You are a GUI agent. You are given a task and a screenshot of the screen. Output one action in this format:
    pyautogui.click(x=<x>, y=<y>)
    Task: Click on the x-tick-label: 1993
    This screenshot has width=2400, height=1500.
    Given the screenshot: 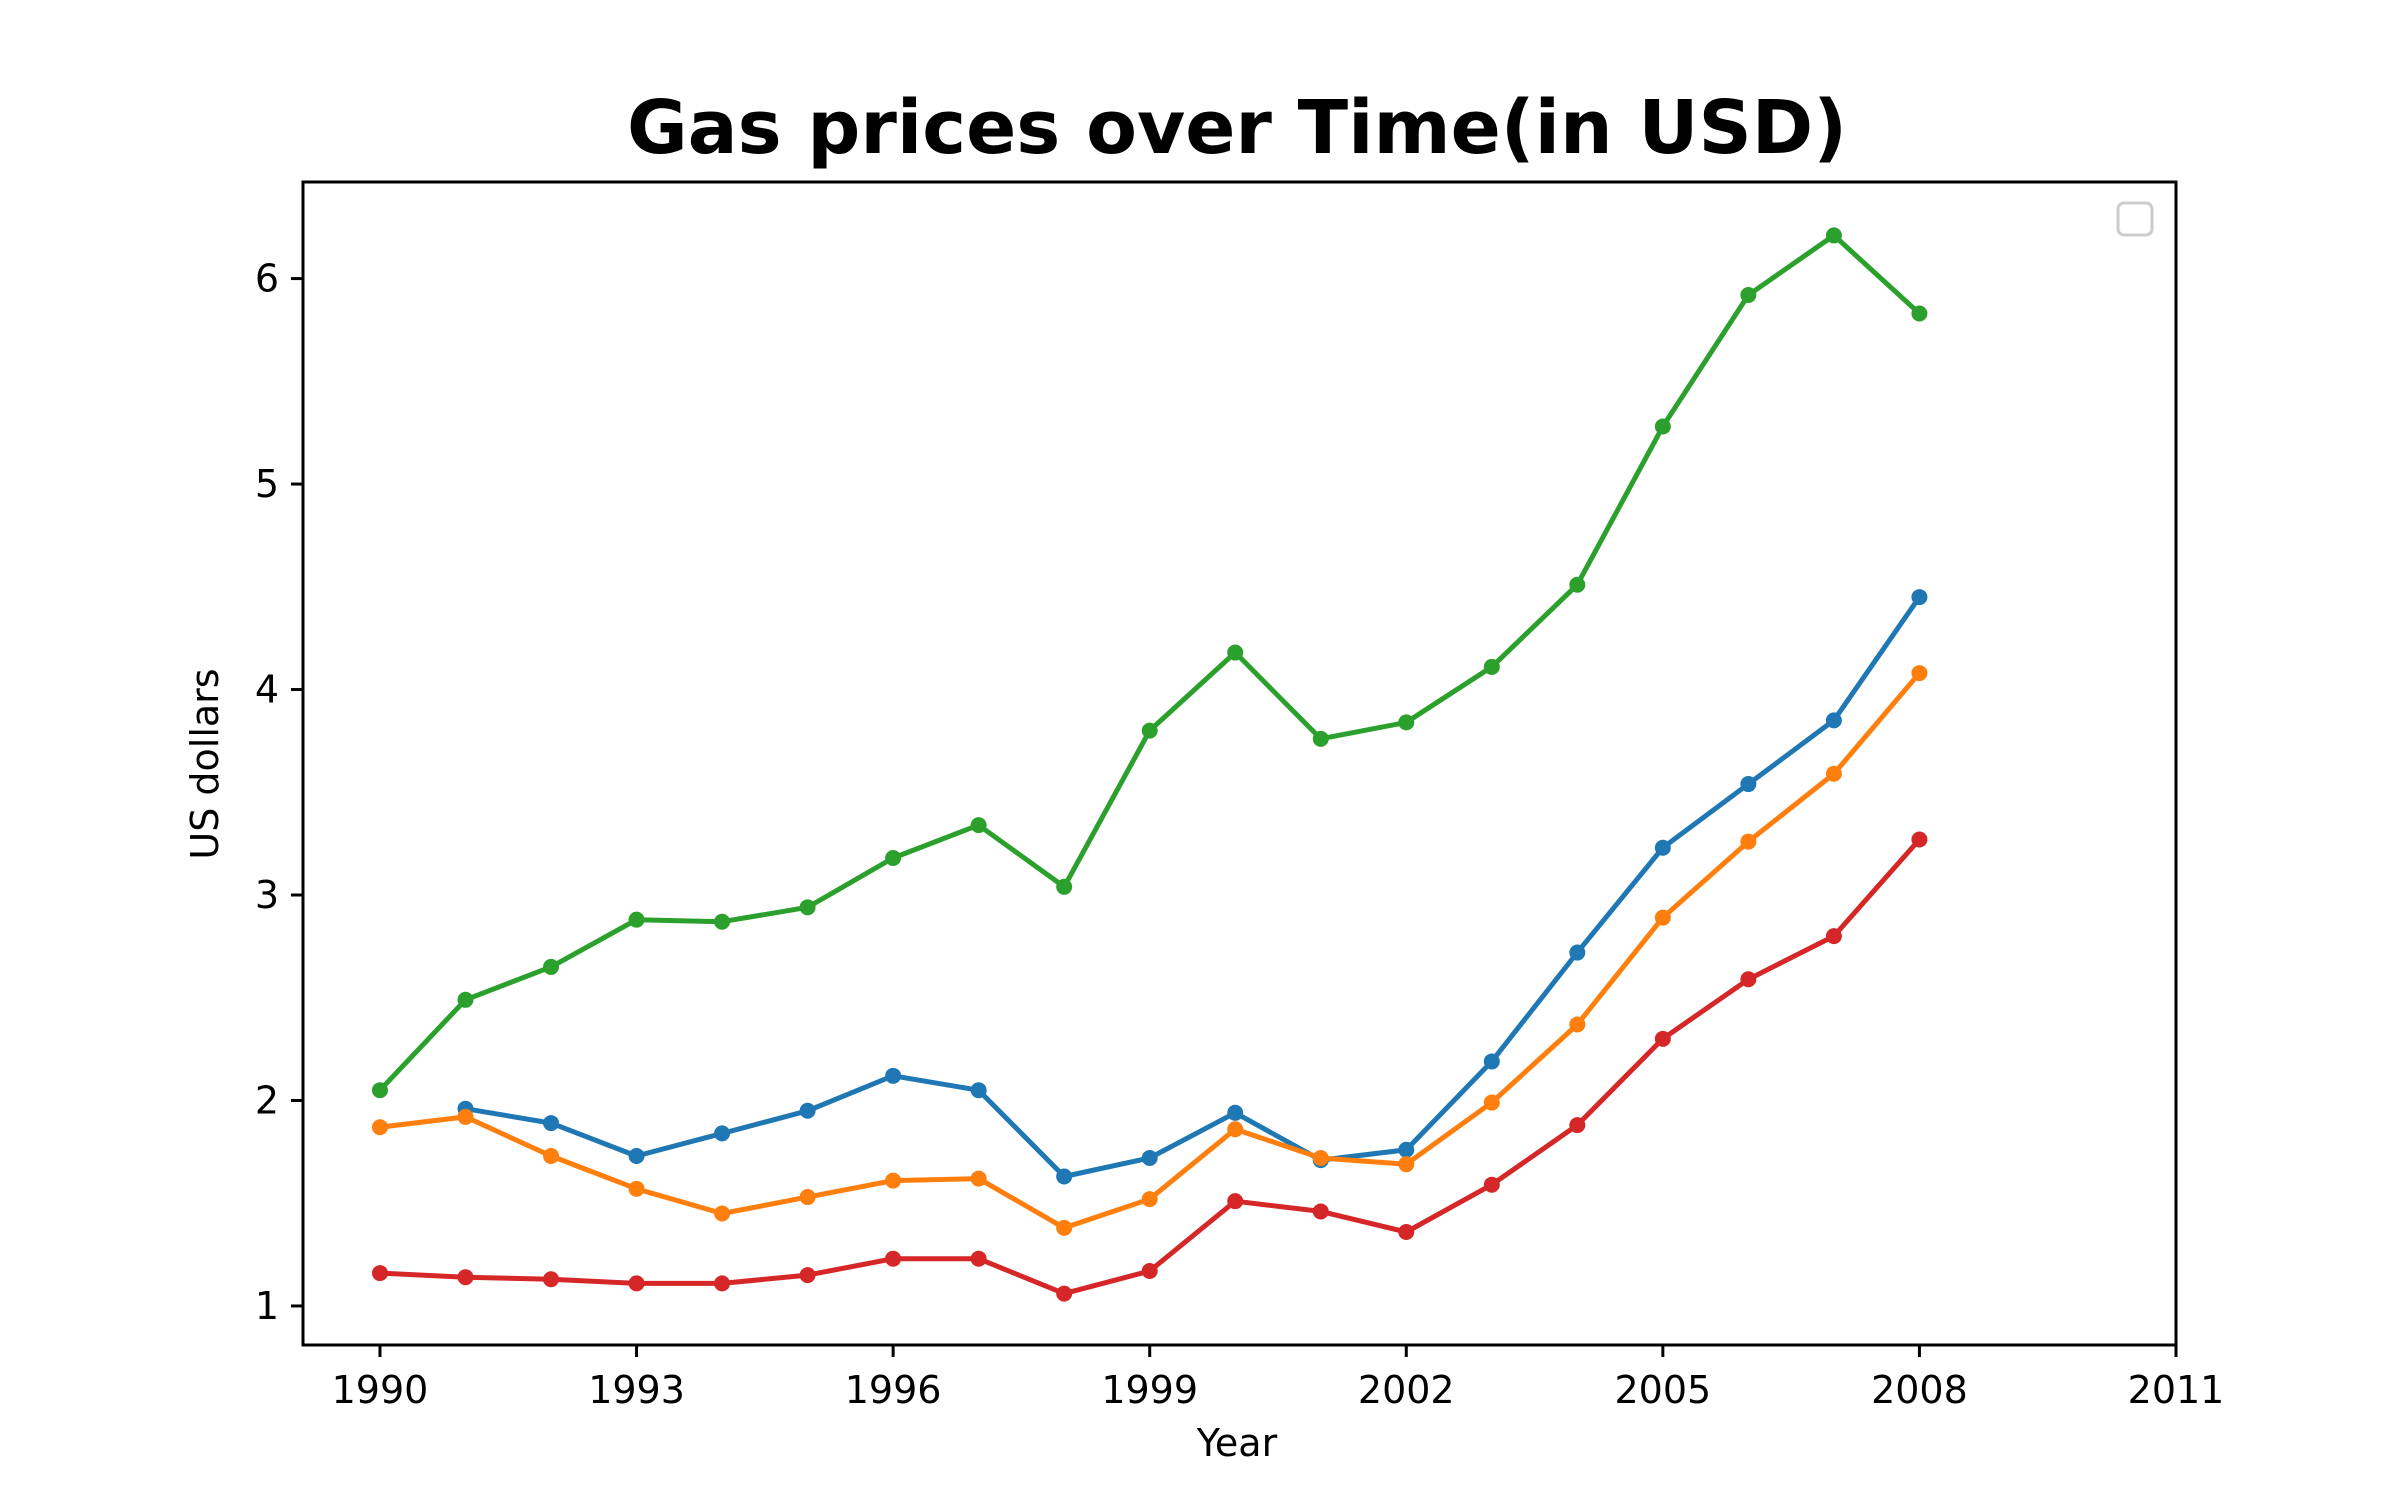 What is the action you would take?
    pyautogui.click(x=636, y=1390)
    